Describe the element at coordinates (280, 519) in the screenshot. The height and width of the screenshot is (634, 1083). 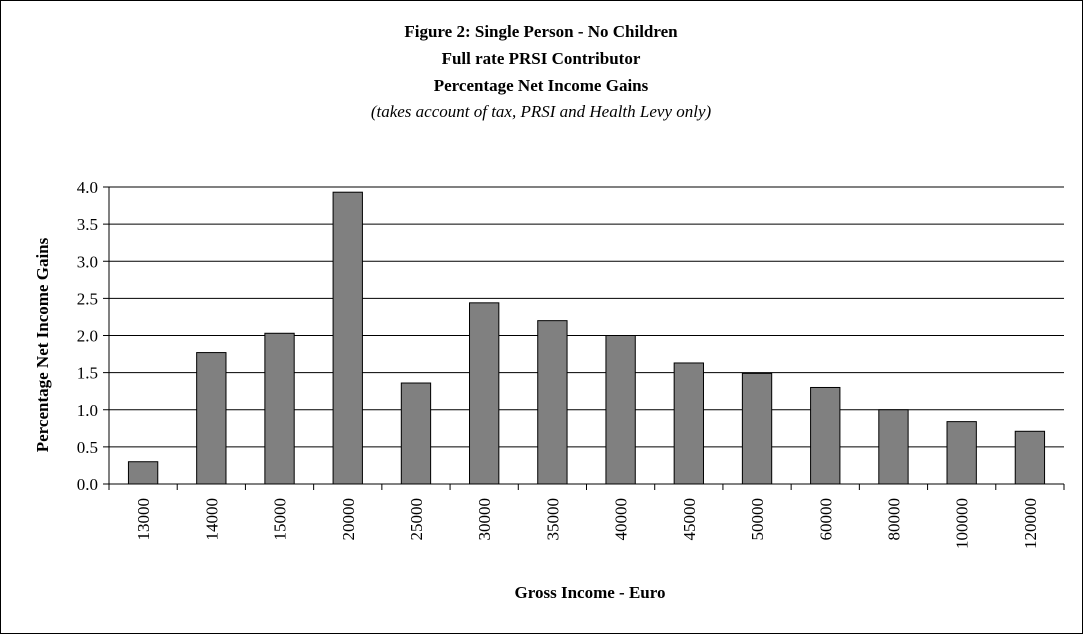
I see `x-tick-label: 15000` at that location.